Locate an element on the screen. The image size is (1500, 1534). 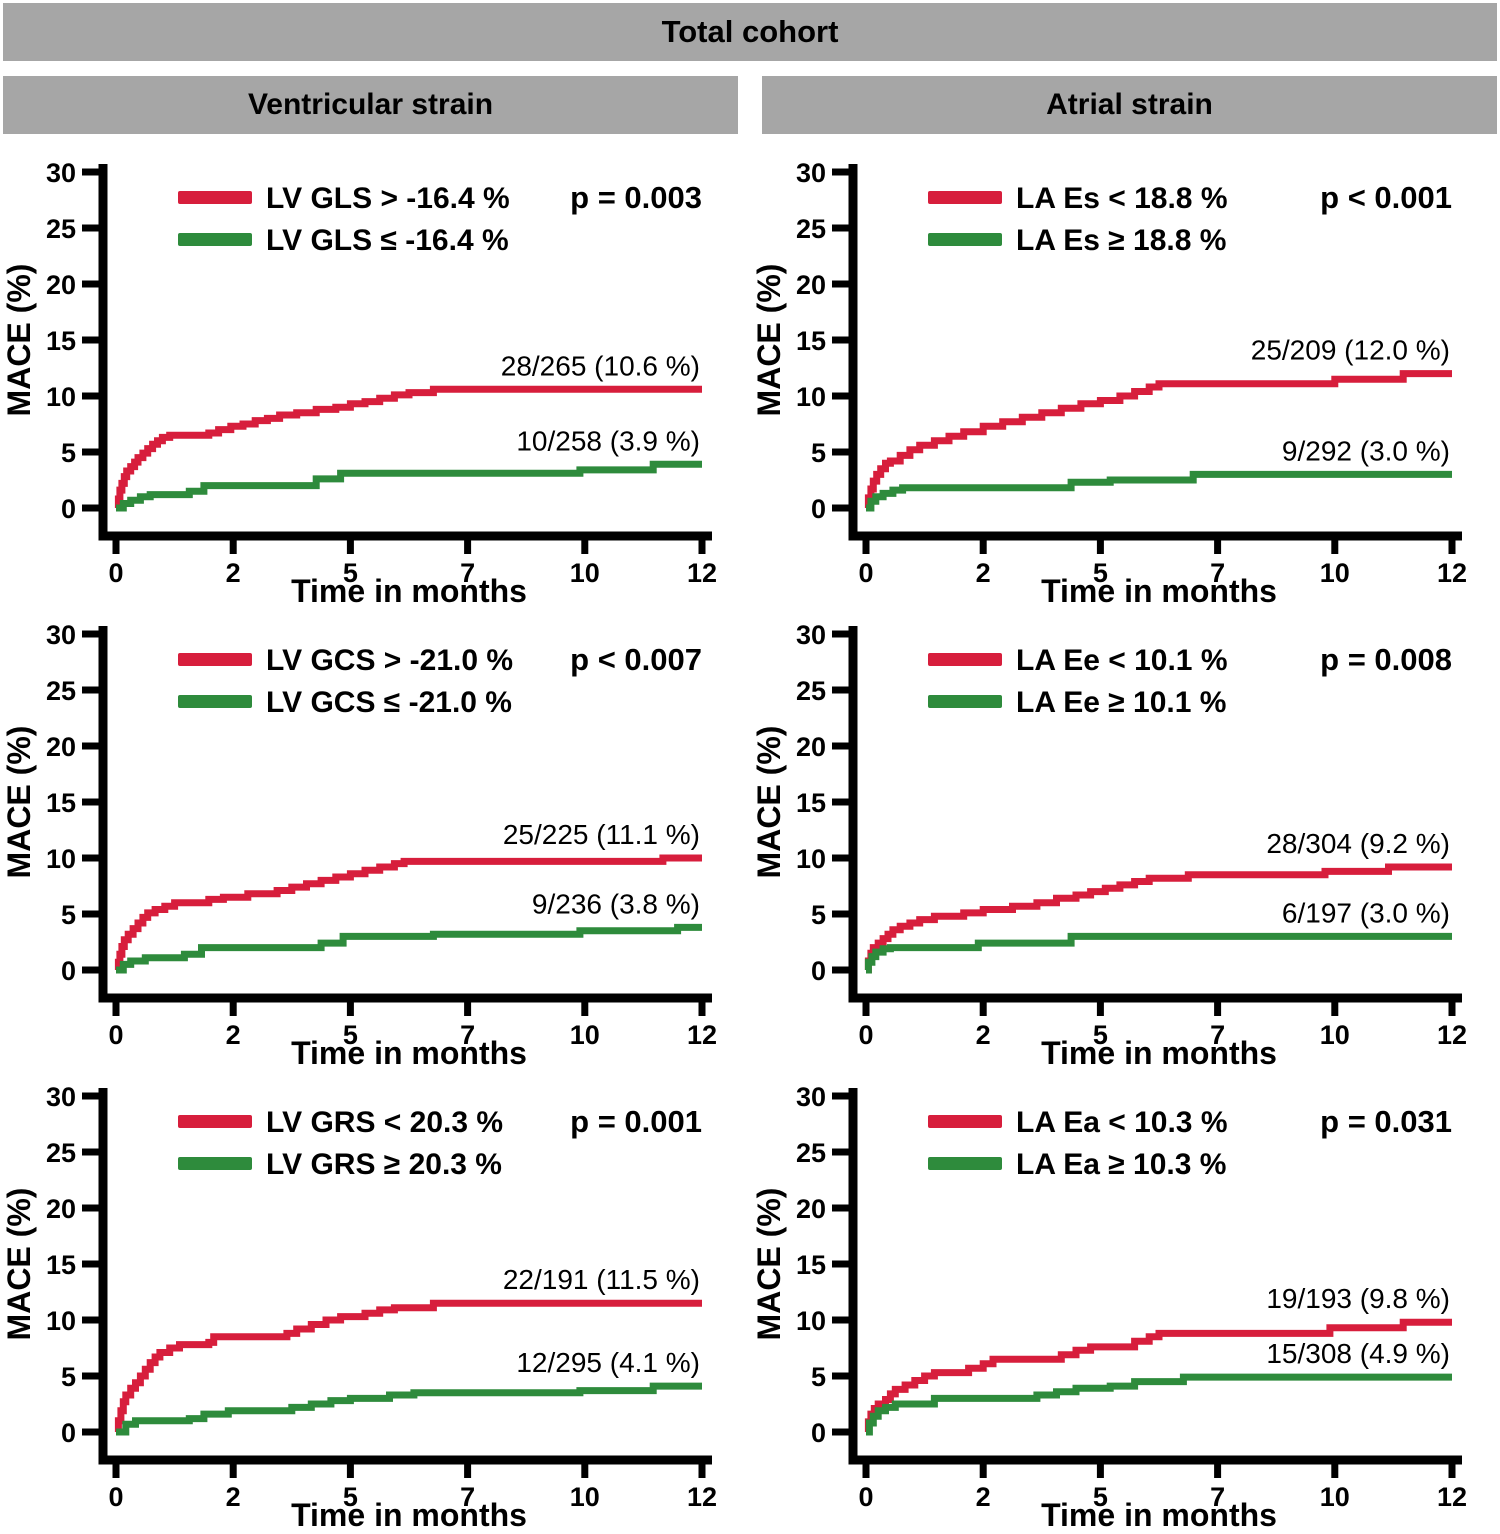
legend-label-green: LA Ea ≥ 10.3 % is located at coordinates (1121, 1164).